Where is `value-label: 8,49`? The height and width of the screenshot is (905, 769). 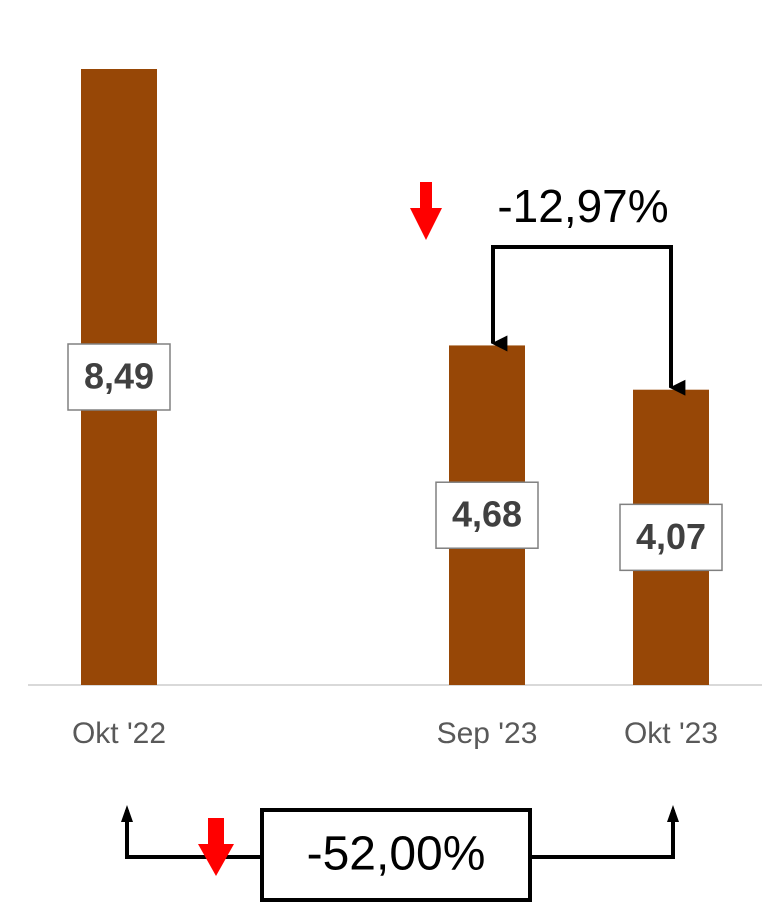
value-label: 8,49 is located at coordinates (119, 376).